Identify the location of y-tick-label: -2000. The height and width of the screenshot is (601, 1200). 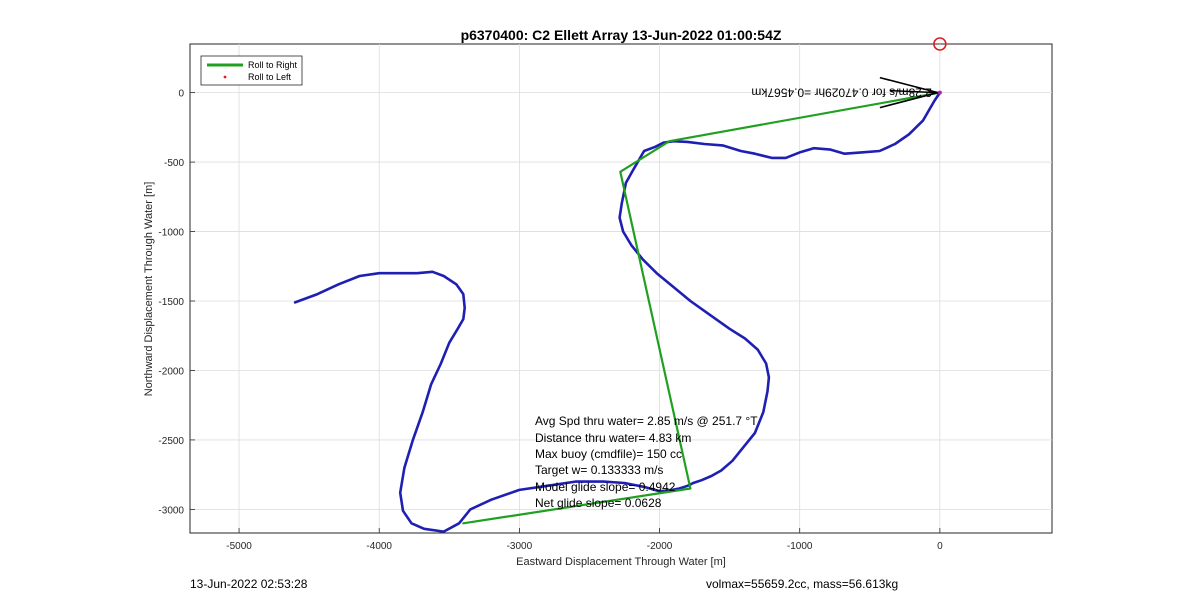
(171, 371).